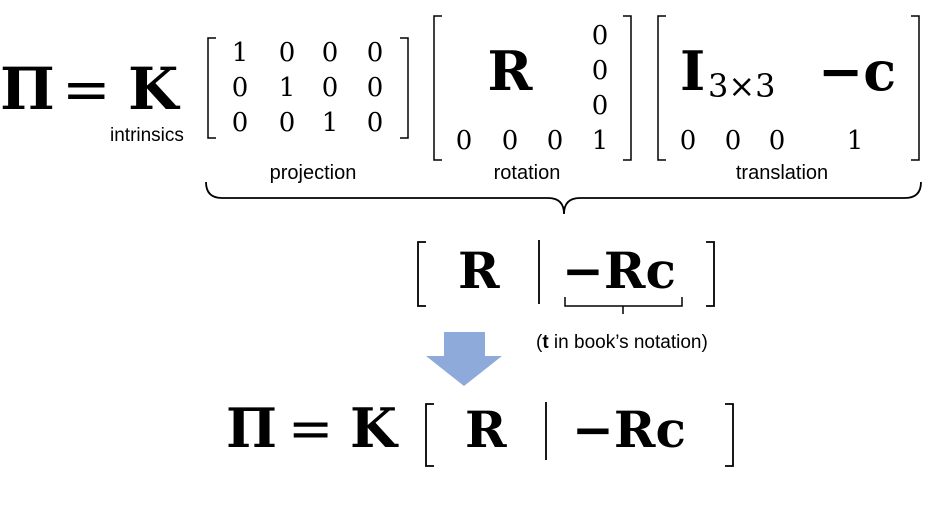 The image size is (938, 508). I want to click on neg-c-symbol: −c, so click(857, 71).